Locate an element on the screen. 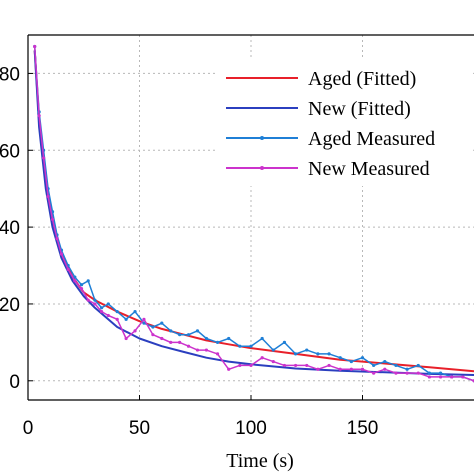  legend-label-1: New (Fitted) is located at coordinates (359, 109).